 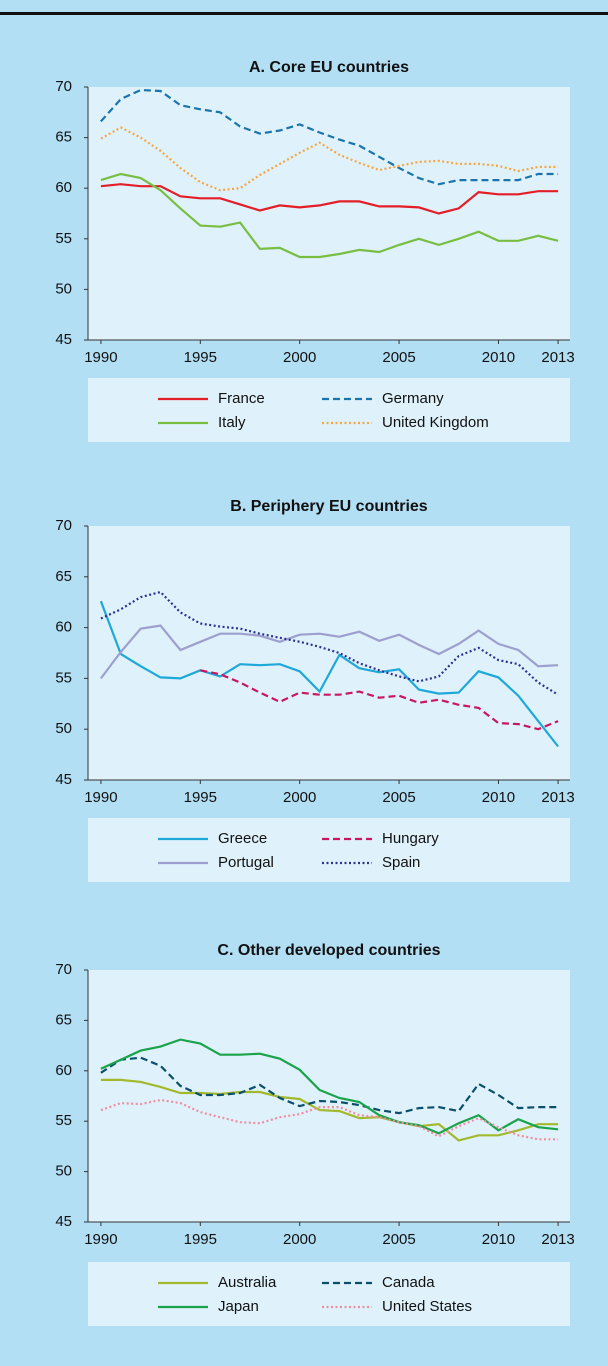 I want to click on legend-label: Canada, so click(x=408, y=1282).